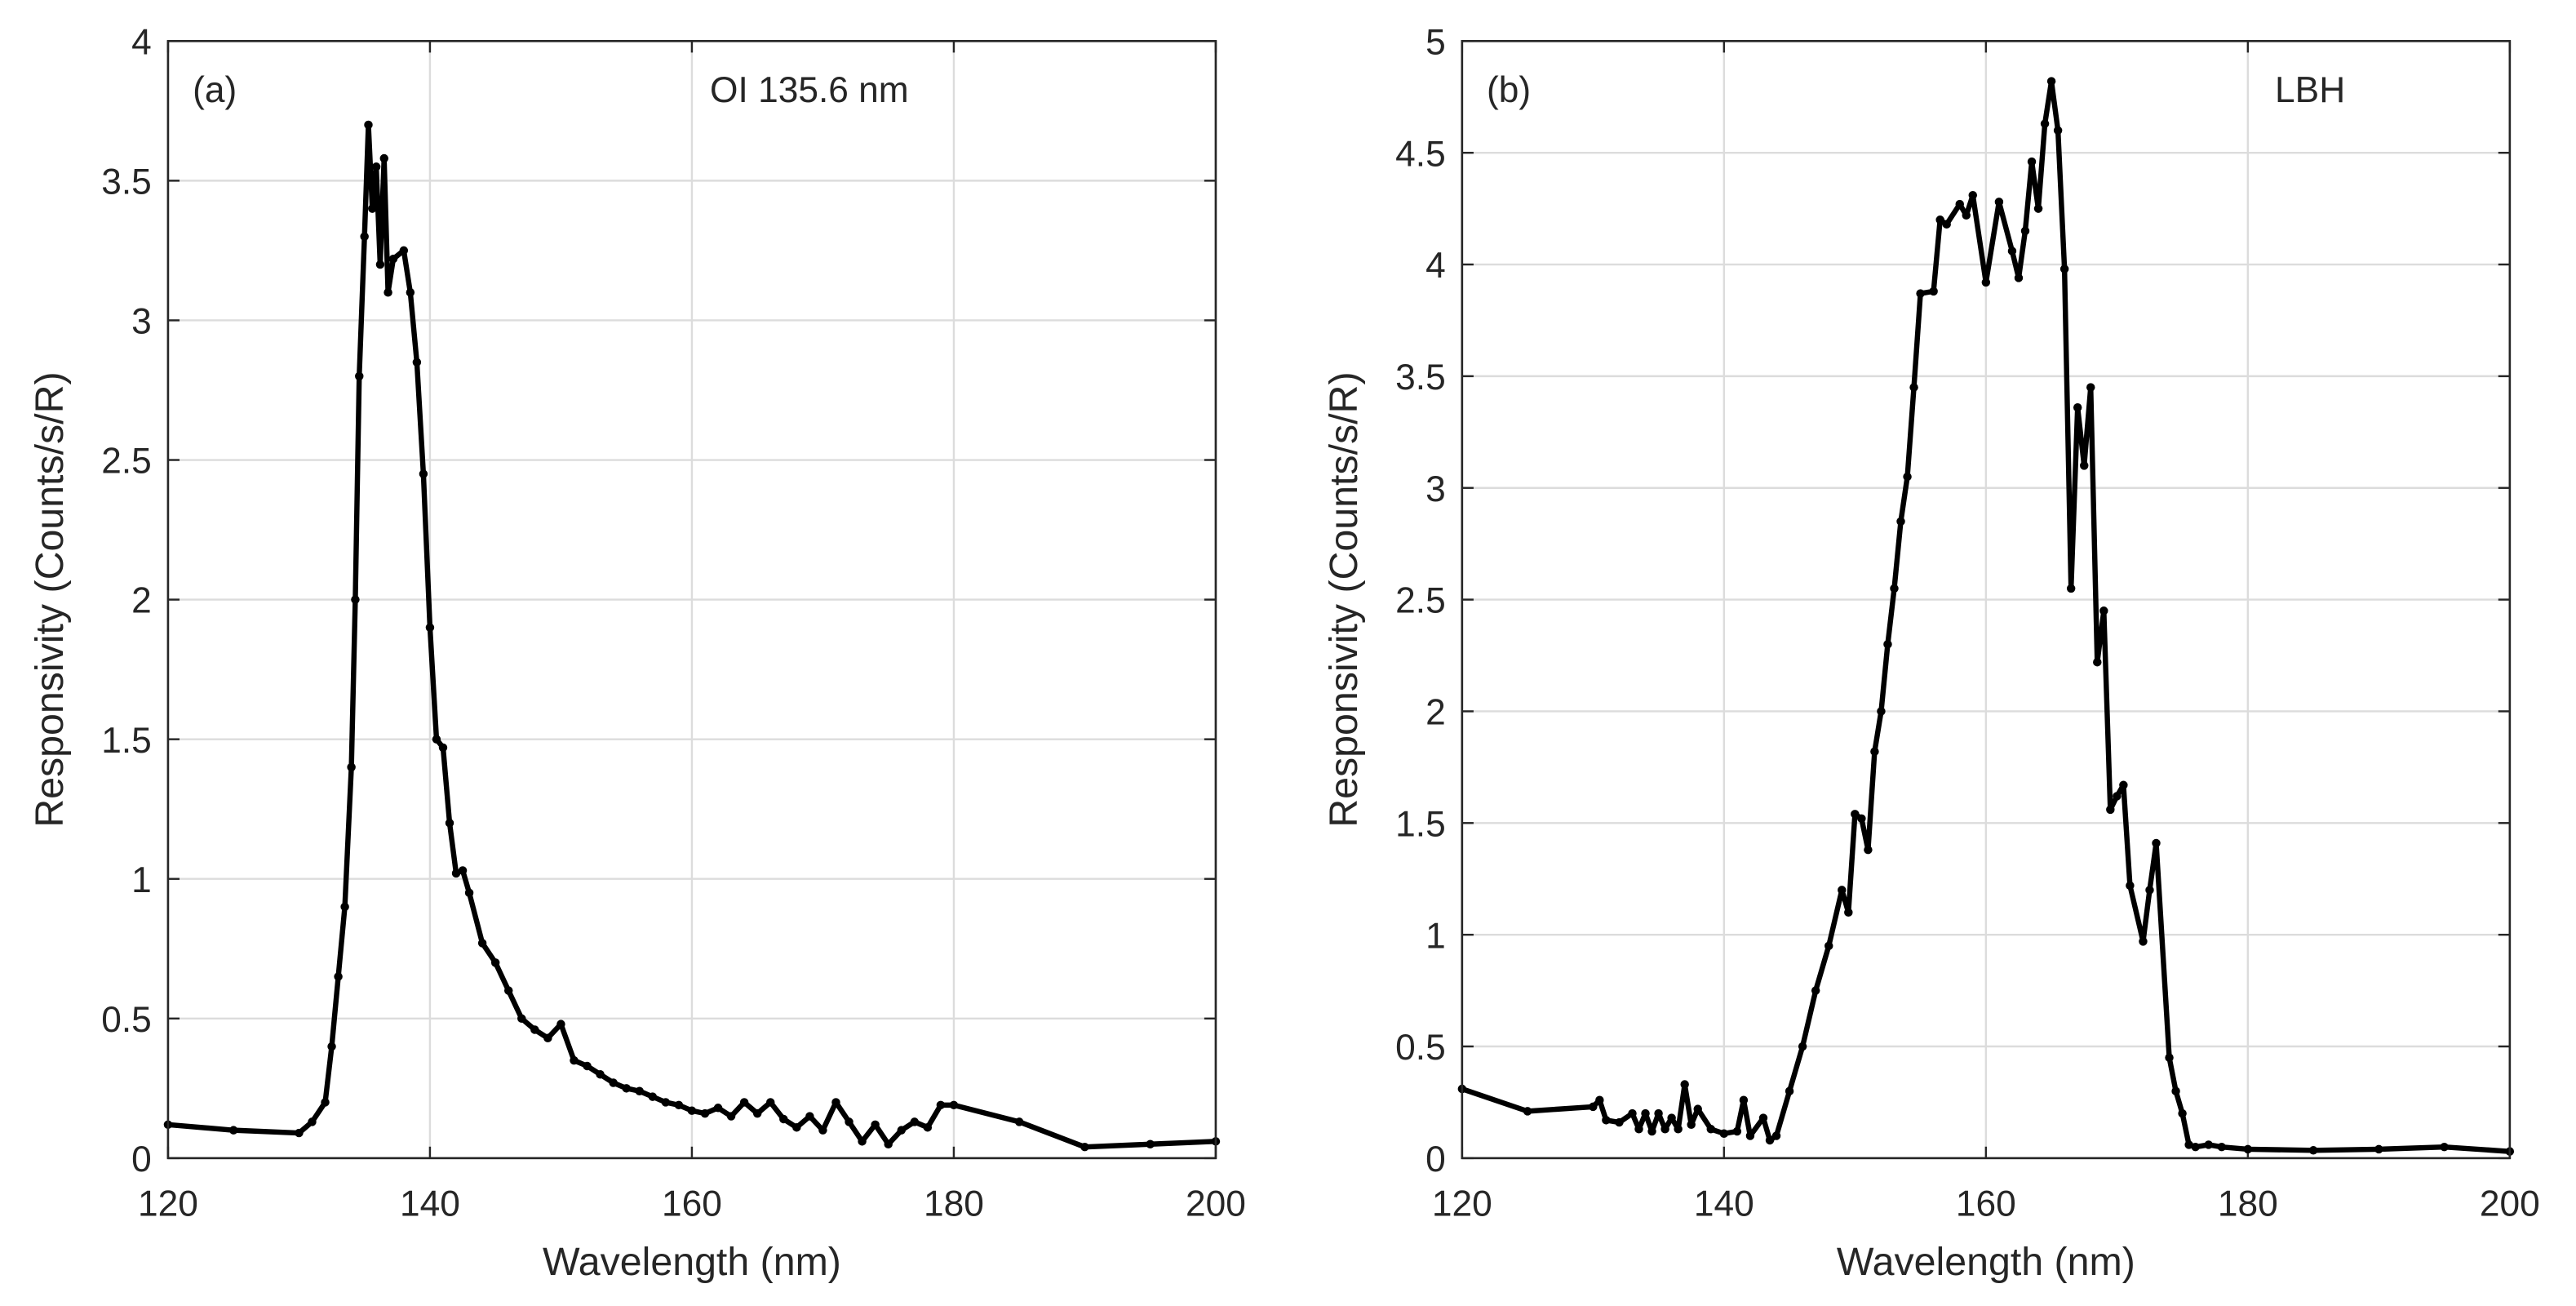 The image size is (2576, 1306). What do you see at coordinates (1435, 42) in the screenshot?
I see `y-tick-label: 5` at bounding box center [1435, 42].